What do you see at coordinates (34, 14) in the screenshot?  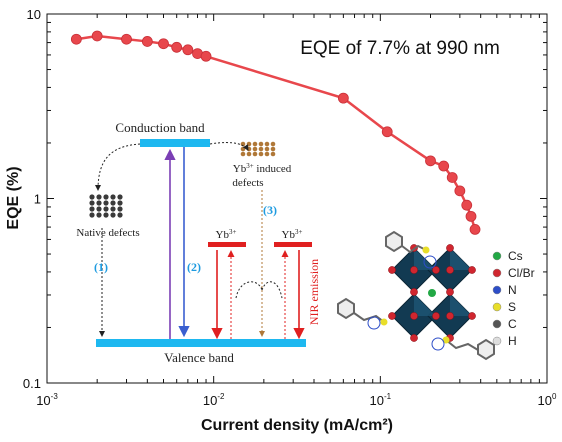 I see `y-tick-label: 10` at bounding box center [34, 14].